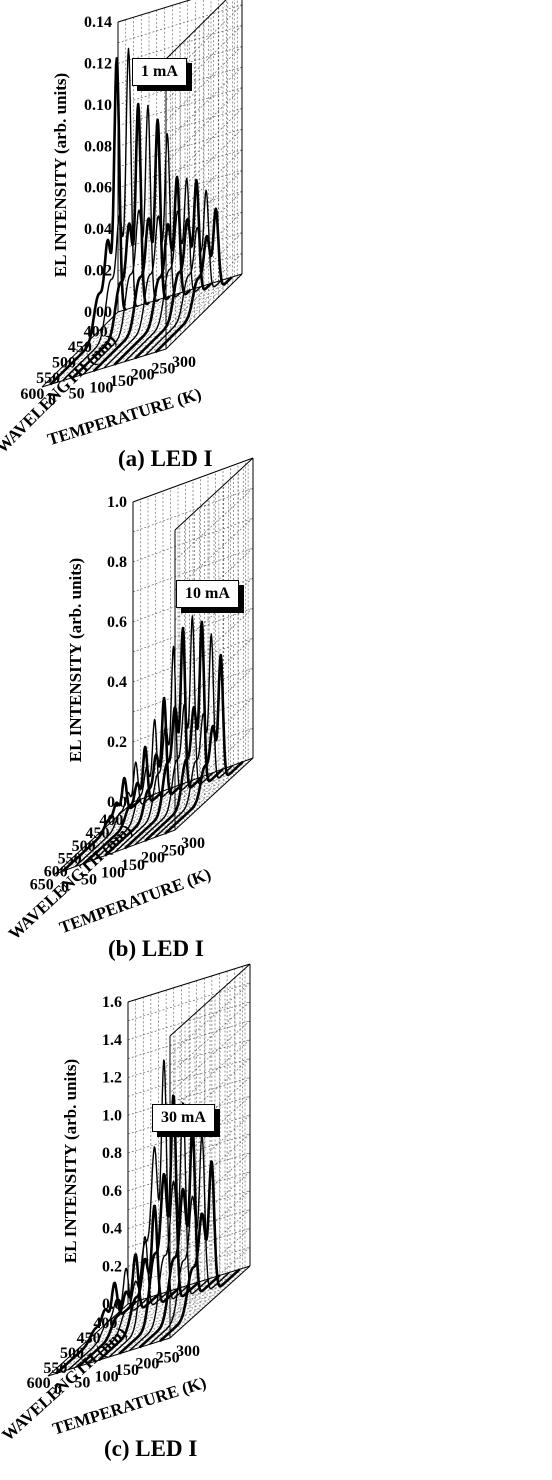 The image size is (552, 1480). What do you see at coordinates (183, 1118) in the screenshot?
I see `current-label-c: 30 mA` at bounding box center [183, 1118].